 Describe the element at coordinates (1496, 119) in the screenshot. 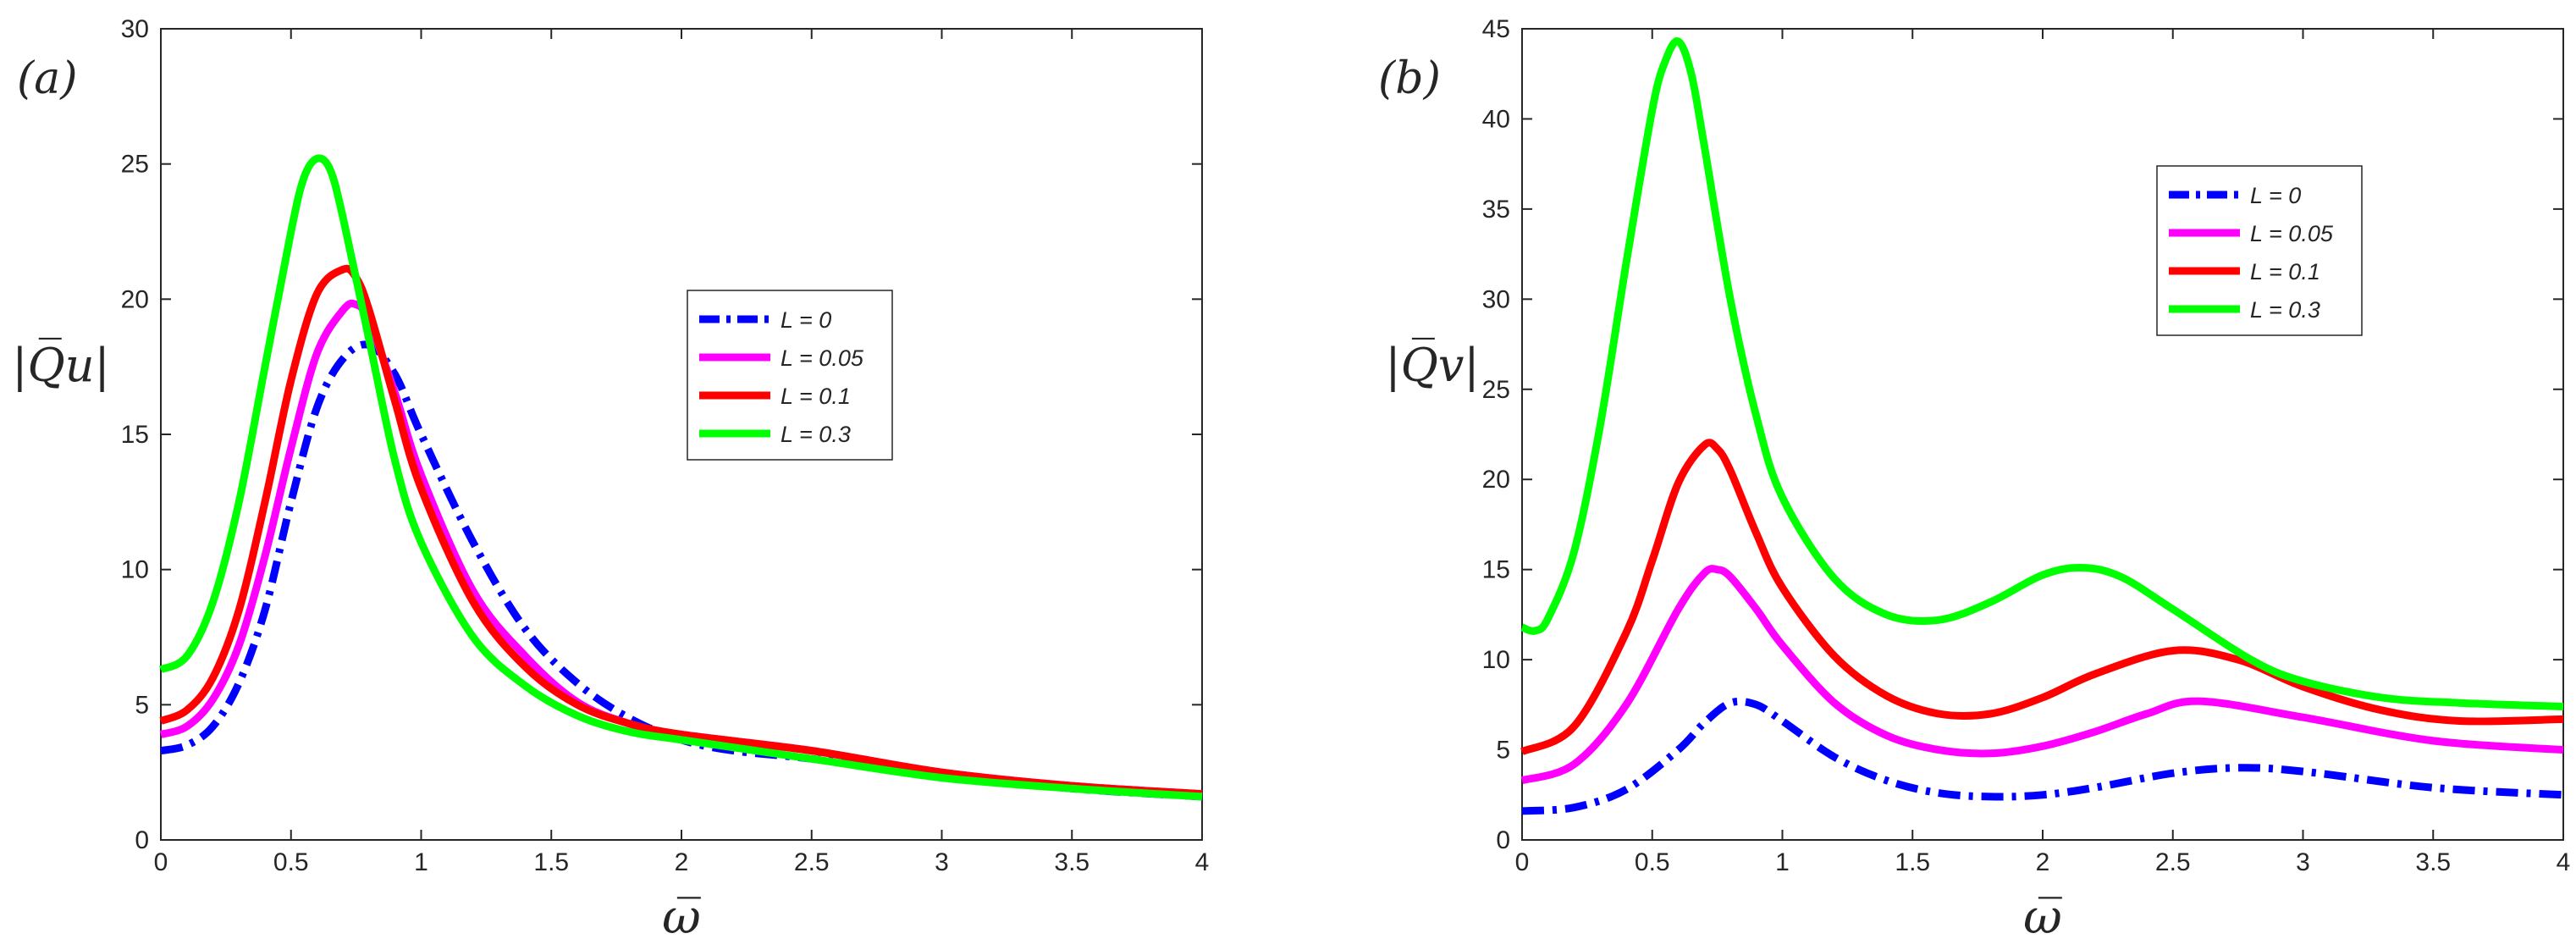

I see `y-tick-label: 40` at that location.